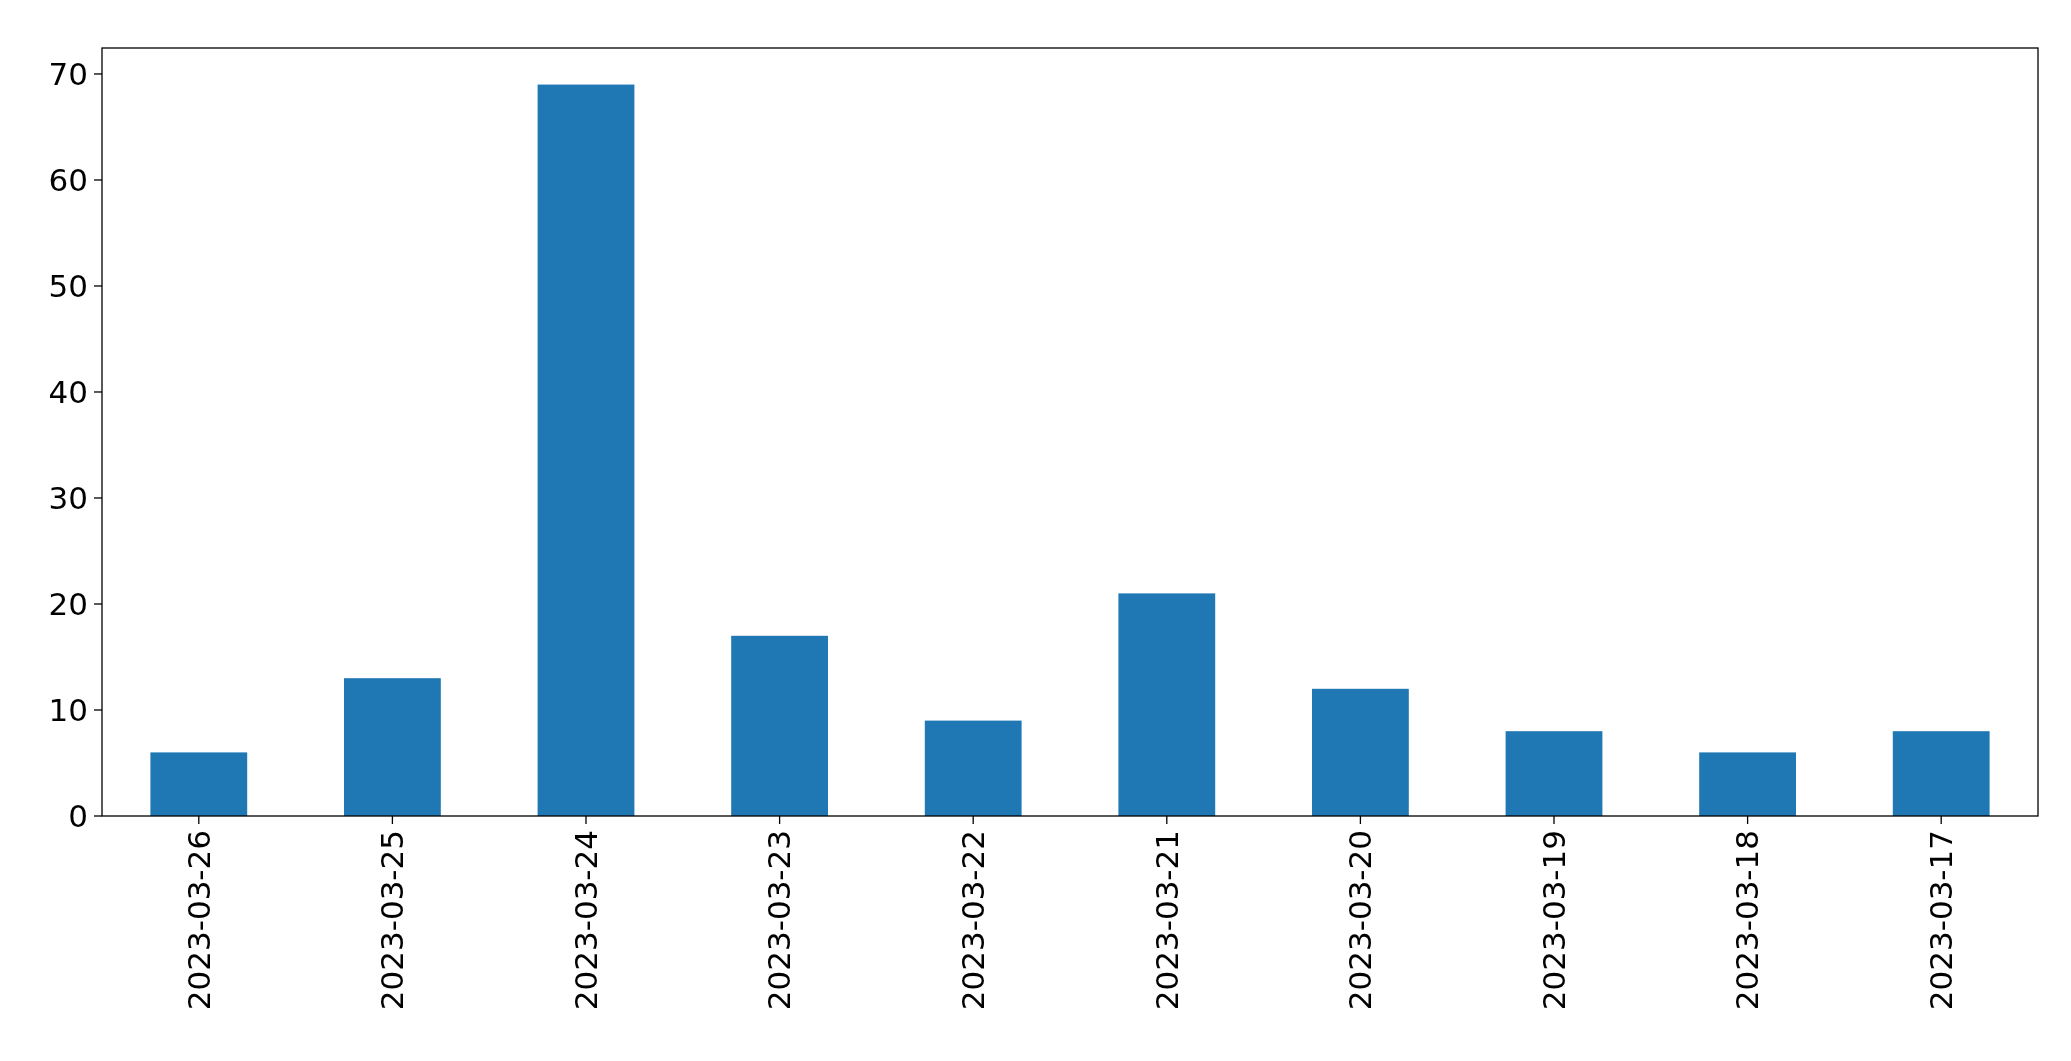 This screenshot has width=2071, height=1061. Describe the element at coordinates (68, 285) in the screenshot. I see `y-tick-label: 50` at that location.